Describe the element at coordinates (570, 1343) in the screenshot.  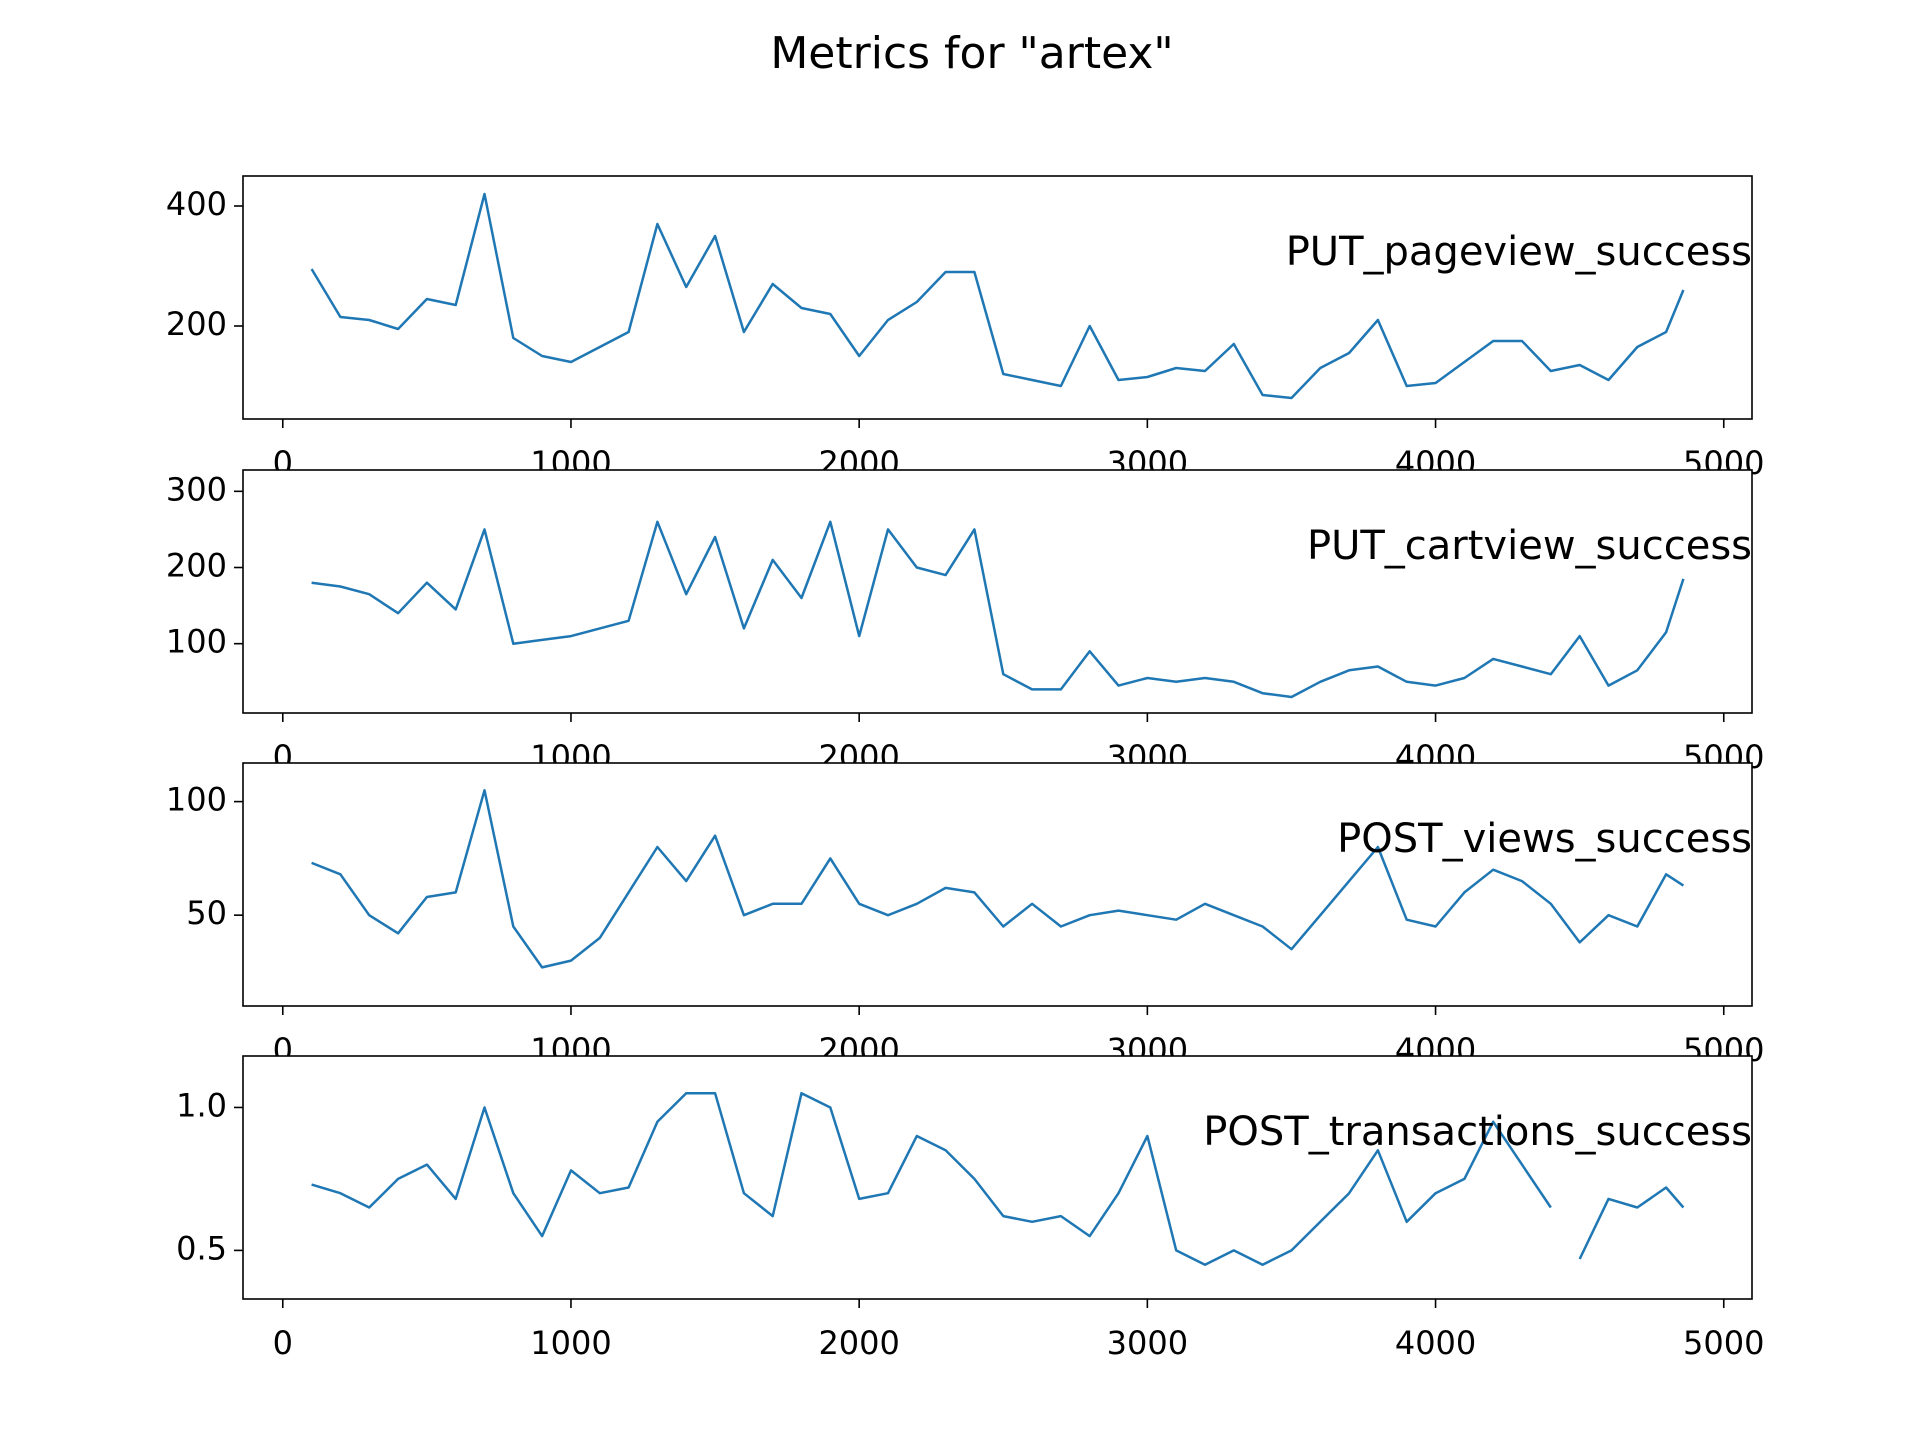
I see `x-tick-label: 1000` at that location.